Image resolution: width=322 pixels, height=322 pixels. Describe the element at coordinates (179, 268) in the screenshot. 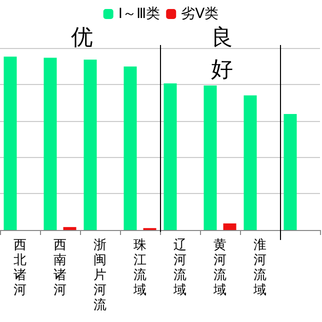

I see `x-tick-label: 辽河流域` at that location.